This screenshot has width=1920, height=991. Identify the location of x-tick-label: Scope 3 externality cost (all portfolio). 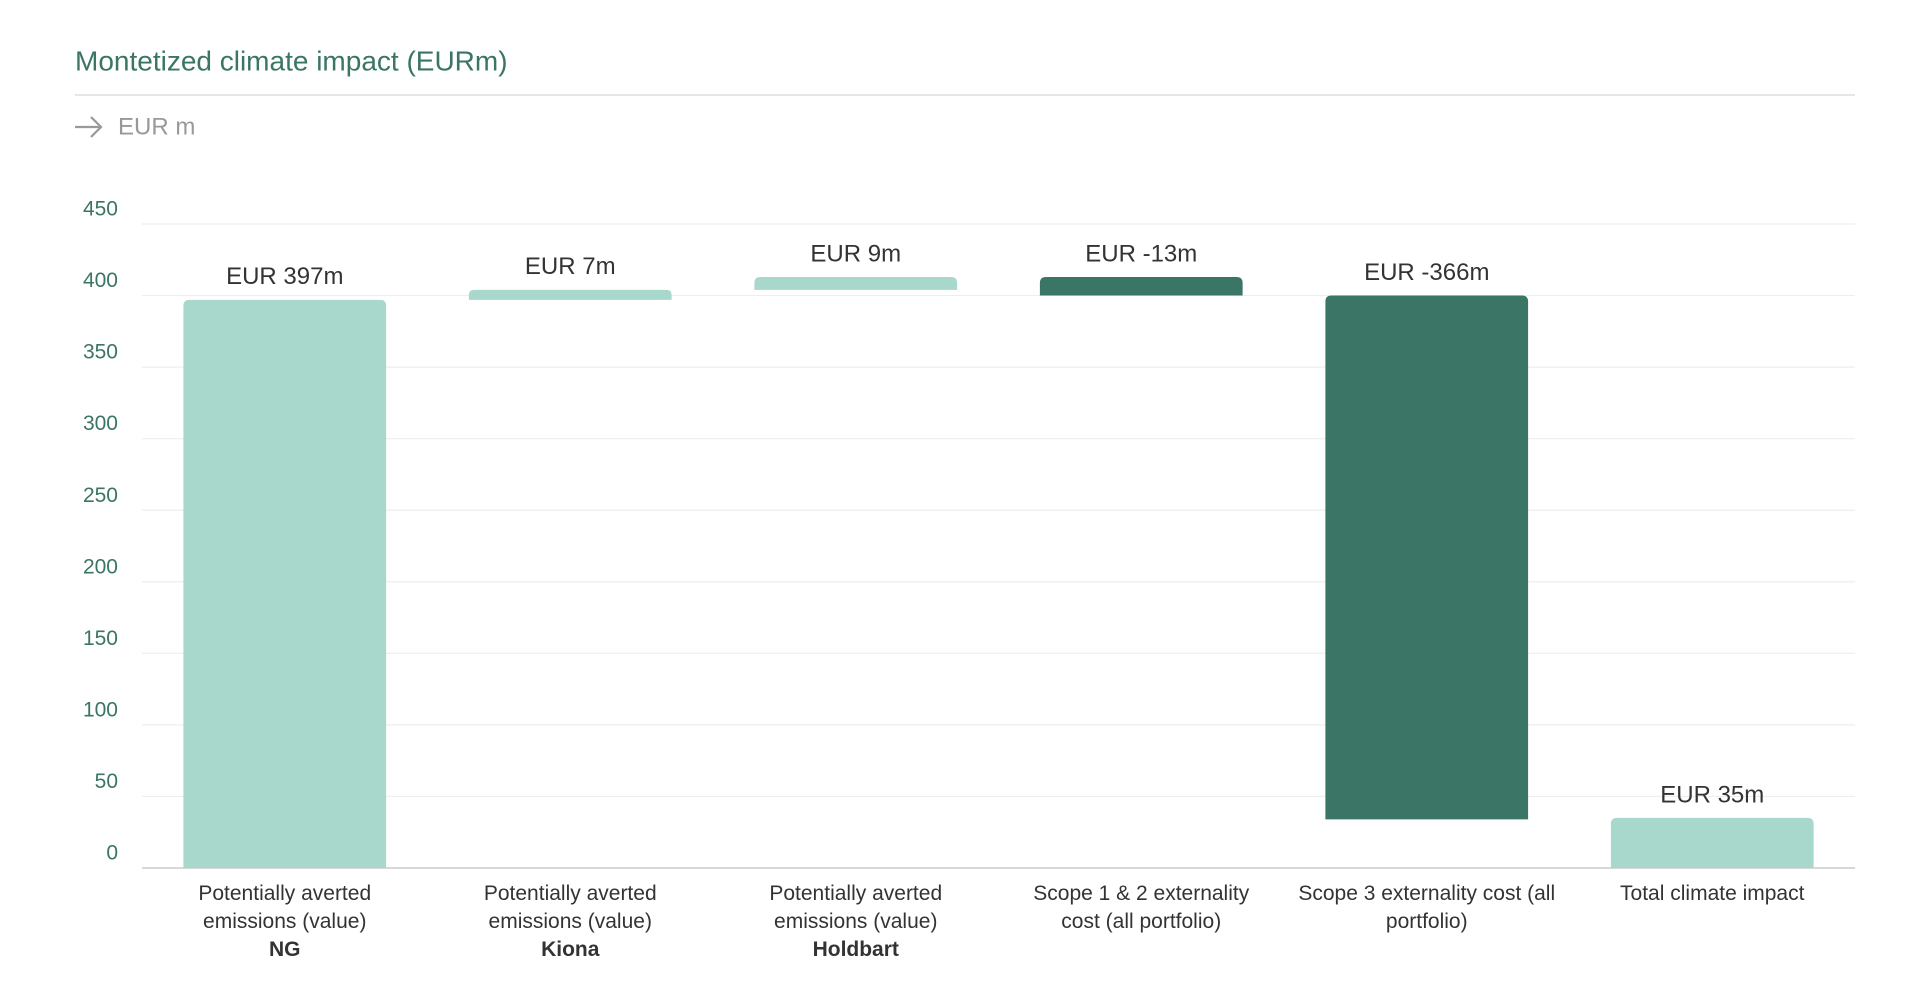
(1427, 908).